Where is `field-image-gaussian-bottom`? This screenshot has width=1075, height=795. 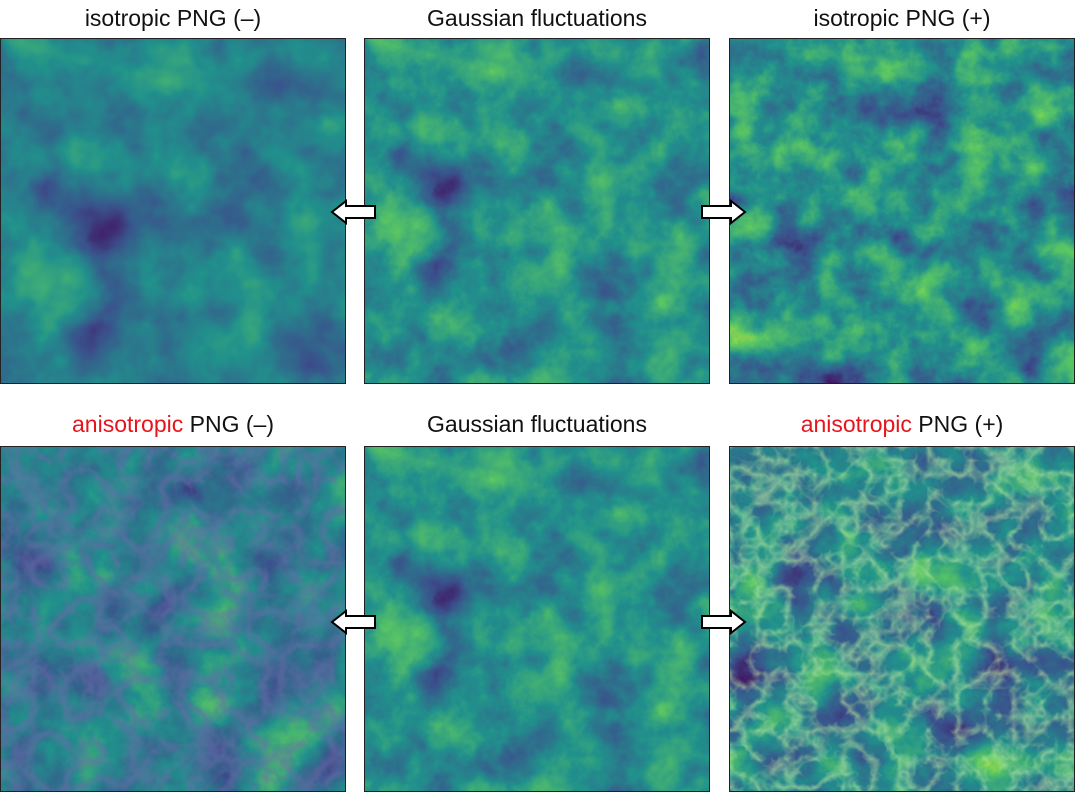
field-image-gaussian-bottom is located at coordinates (537, 619).